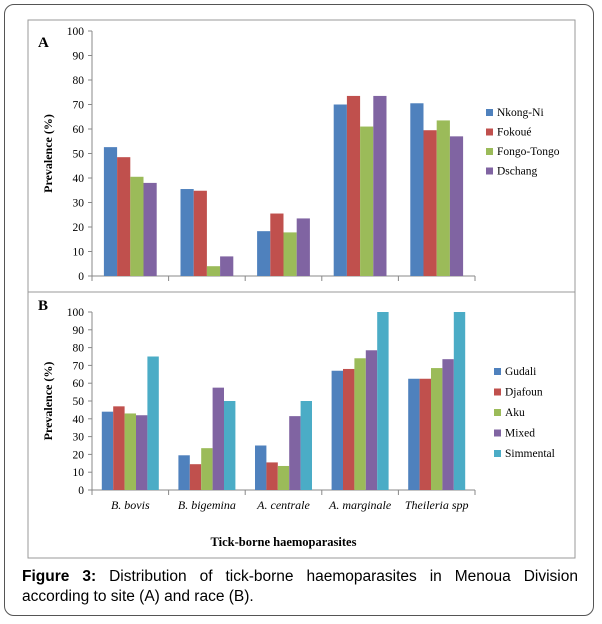 This screenshot has height=624, width=602. What do you see at coordinates (79, 402) in the screenshot?
I see `panel-b-y-tick-label: 50` at bounding box center [79, 402].